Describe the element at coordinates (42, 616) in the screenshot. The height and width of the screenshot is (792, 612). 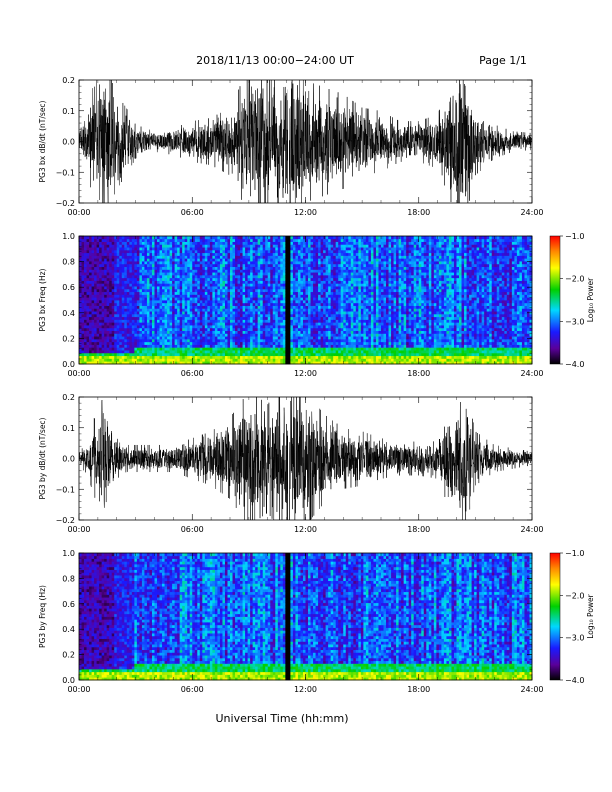
I see `y-axis-label: PG3 by Freq (Hz)` at that location.